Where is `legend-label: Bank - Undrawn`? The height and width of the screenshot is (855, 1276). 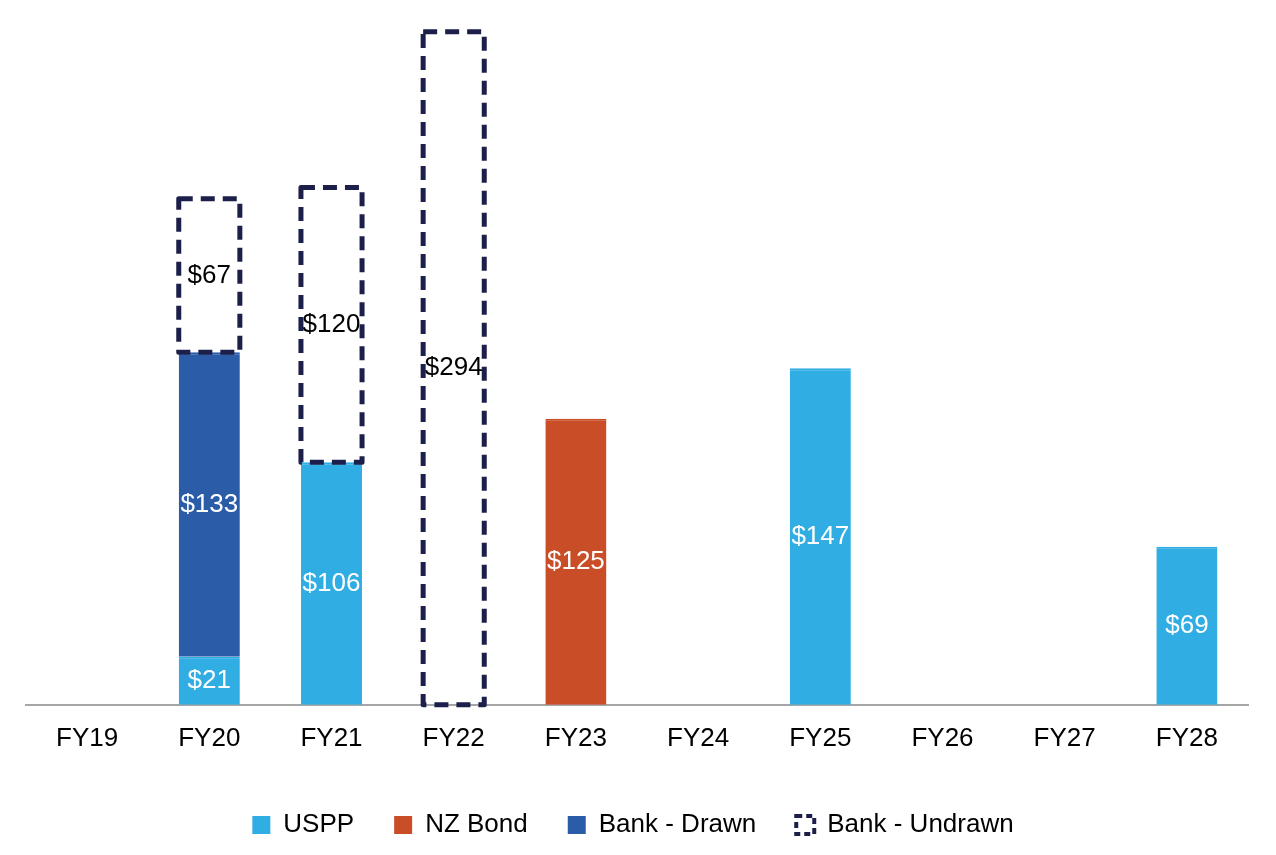 legend-label: Bank - Undrawn is located at coordinates (920, 823).